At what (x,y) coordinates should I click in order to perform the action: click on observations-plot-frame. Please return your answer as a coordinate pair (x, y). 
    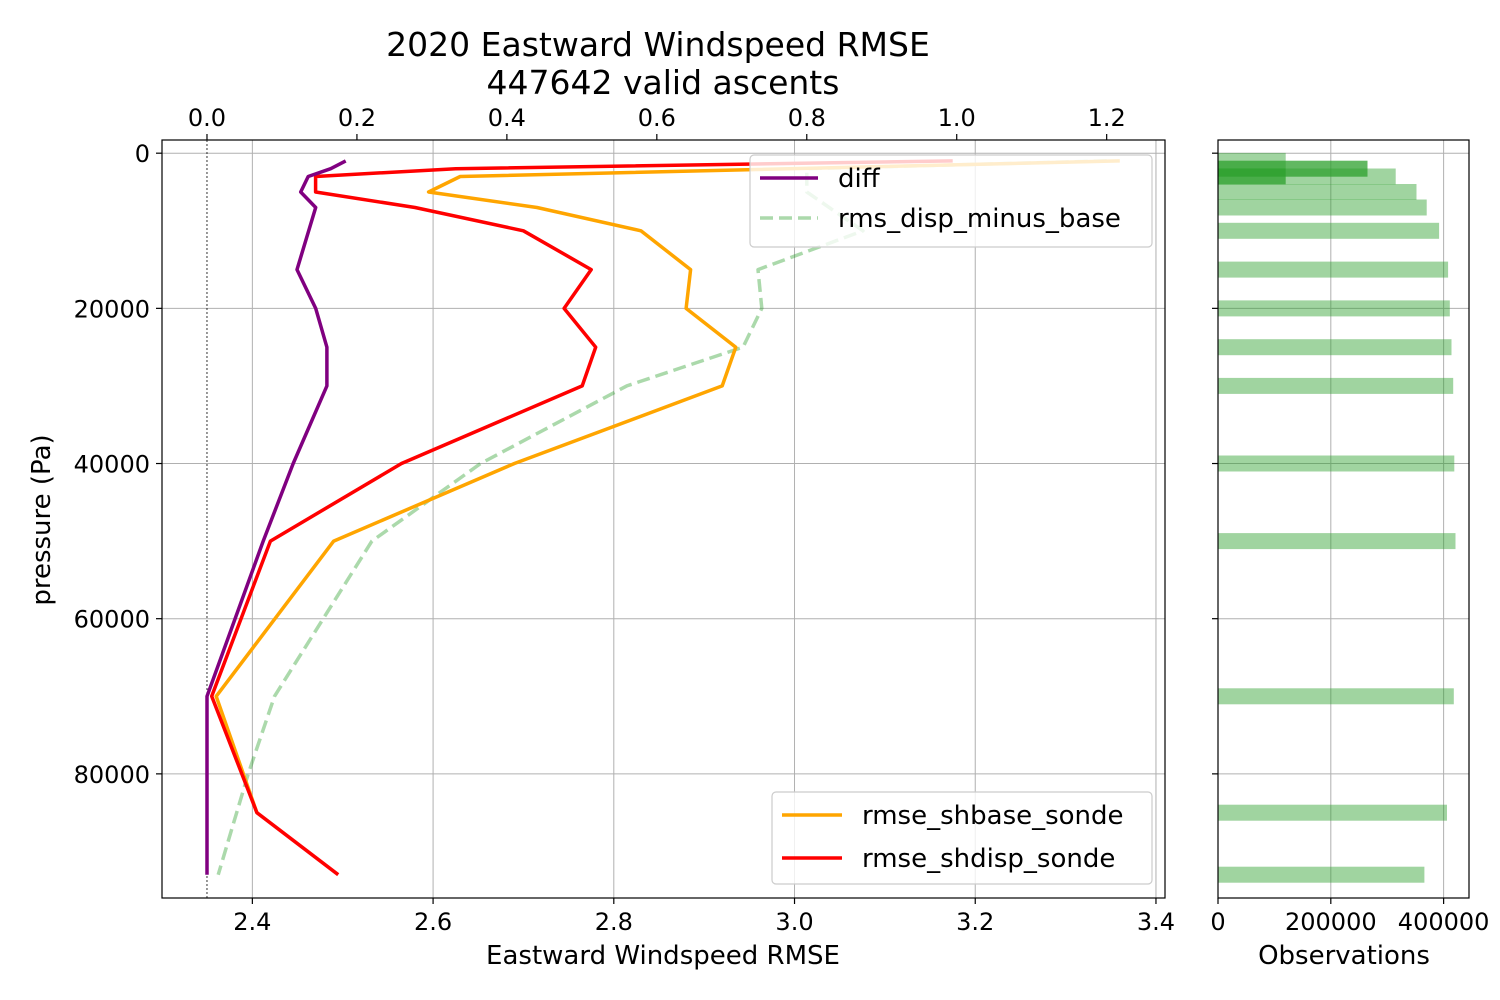
    Looking at the image, I should click on (1343, 519).